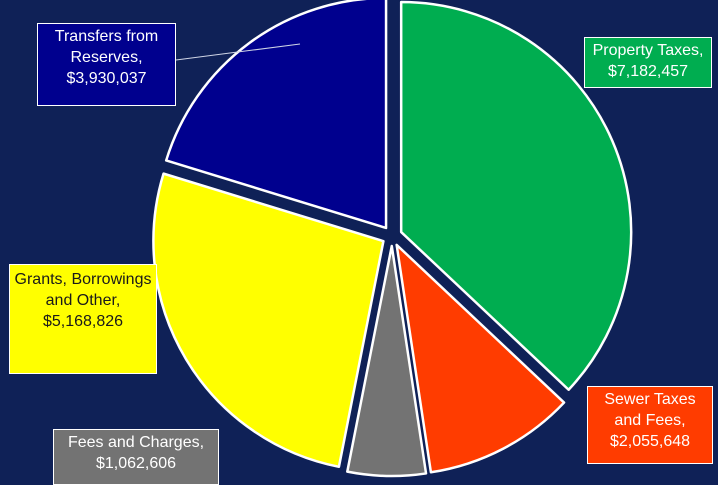 The height and width of the screenshot is (485, 718). Describe the element at coordinates (106, 78) in the screenshot. I see `data-label-transfers-from-reserves-value: $3,930,037` at that location.